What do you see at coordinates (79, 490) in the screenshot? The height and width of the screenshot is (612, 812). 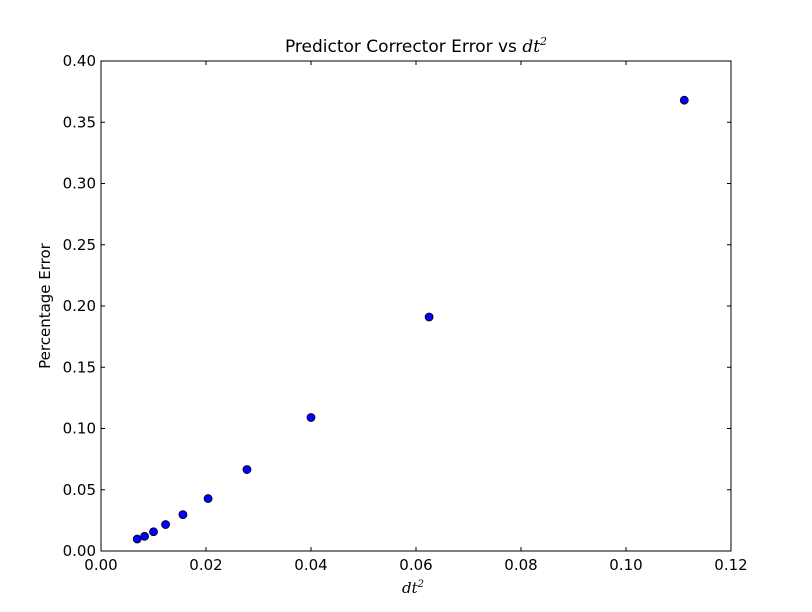 I see `y-tick-label-1: 0.05` at bounding box center [79, 490].